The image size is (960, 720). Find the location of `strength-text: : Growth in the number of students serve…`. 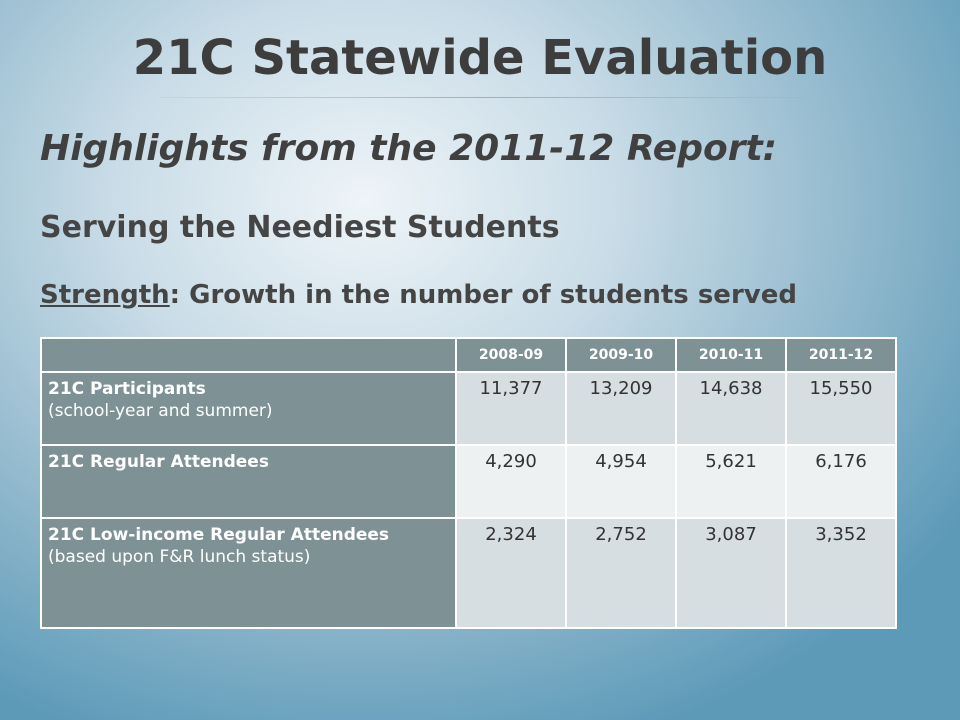

strength-text: : Growth in the number of students serve… is located at coordinates (483, 295).